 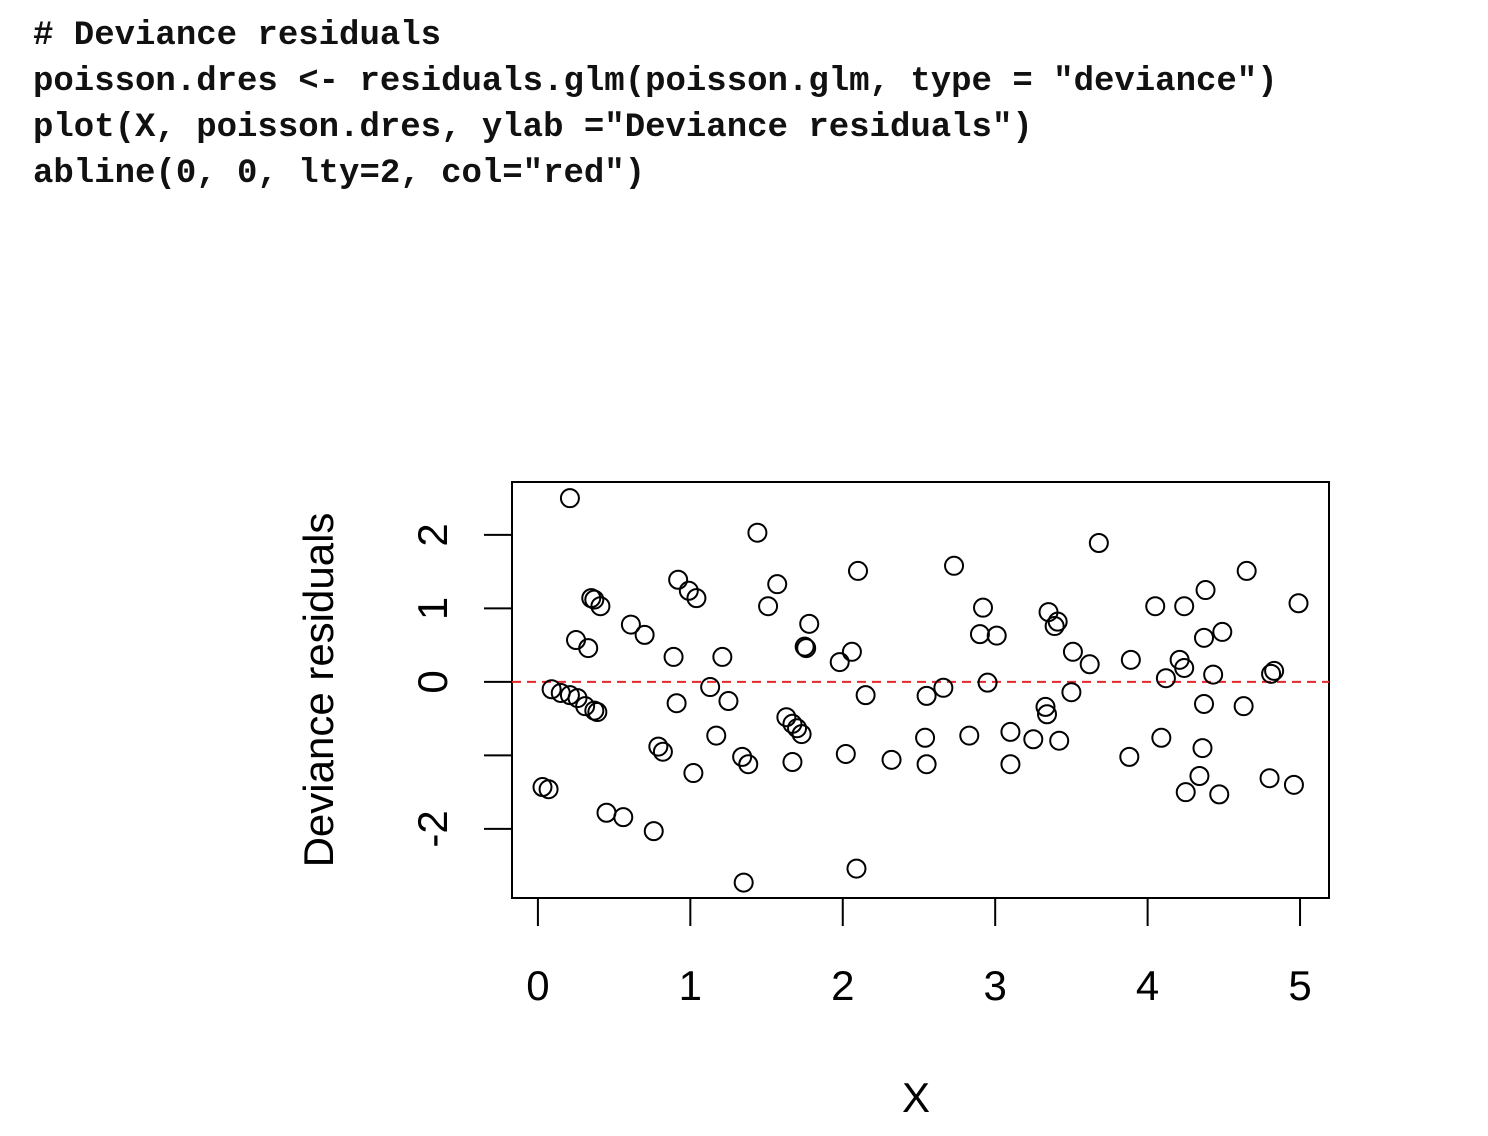 I want to click on x-tick-label: 1, so click(x=690, y=985).